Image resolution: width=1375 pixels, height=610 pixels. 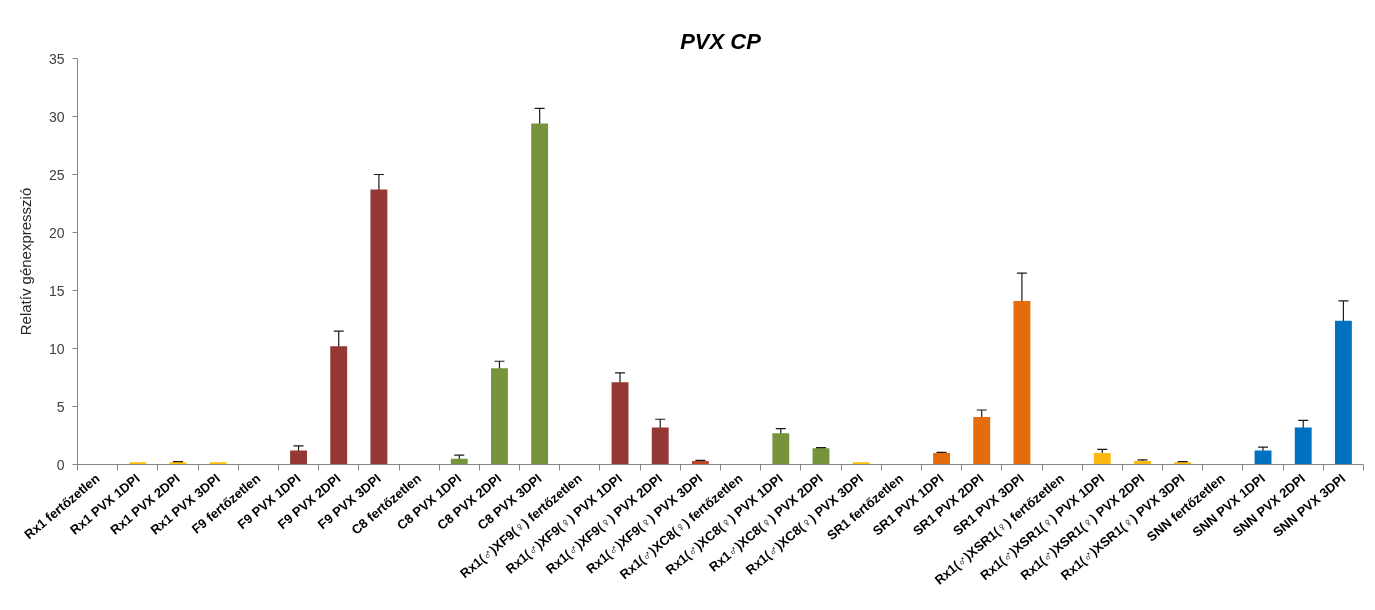 What do you see at coordinates (56, 116) in the screenshot?
I see `y-tick-label: 30` at bounding box center [56, 116].